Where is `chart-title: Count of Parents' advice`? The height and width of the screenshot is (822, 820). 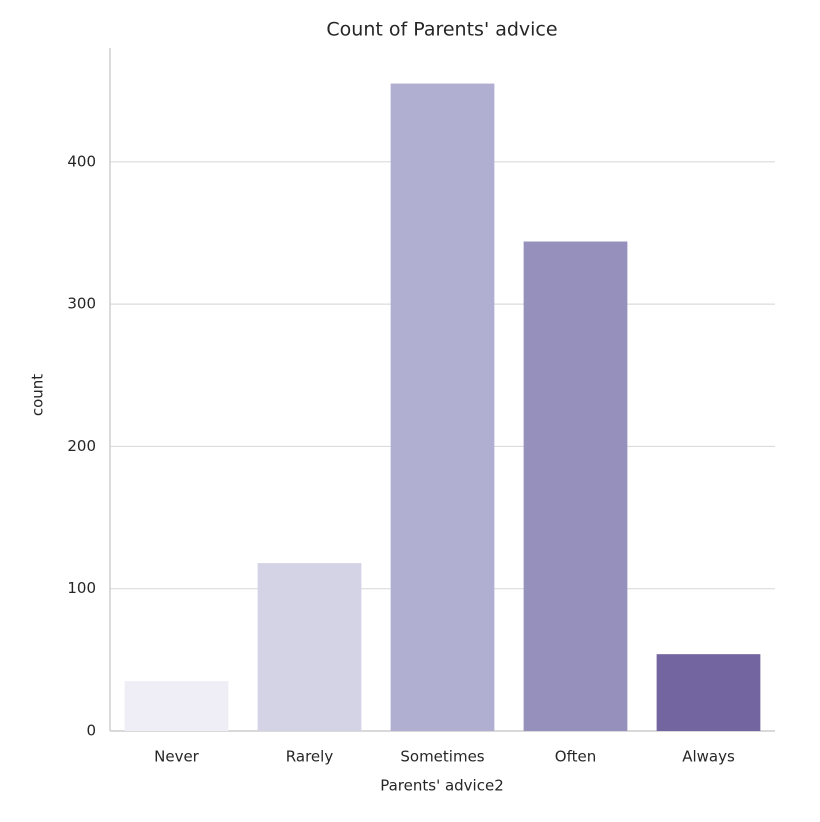
chart-title: Count of Parents' advice is located at coordinates (441, 30).